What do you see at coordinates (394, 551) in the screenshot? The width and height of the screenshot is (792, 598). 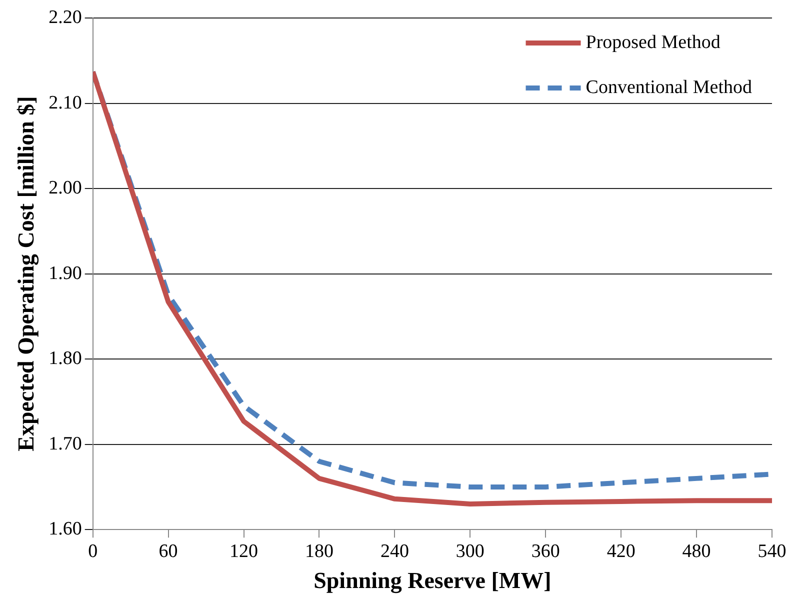 I see `x-tick-label: 240` at bounding box center [394, 551].